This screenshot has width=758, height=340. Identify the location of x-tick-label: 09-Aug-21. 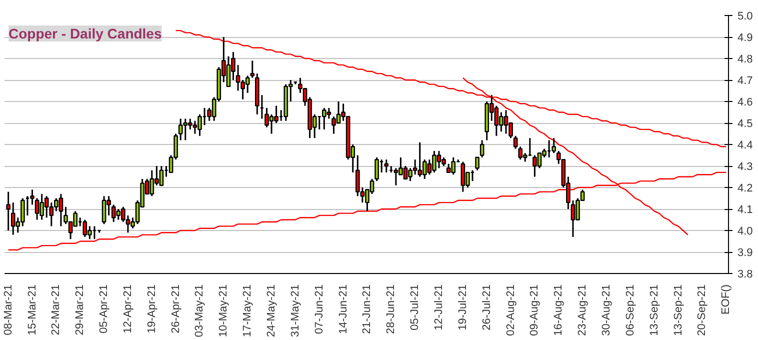
(534, 310).